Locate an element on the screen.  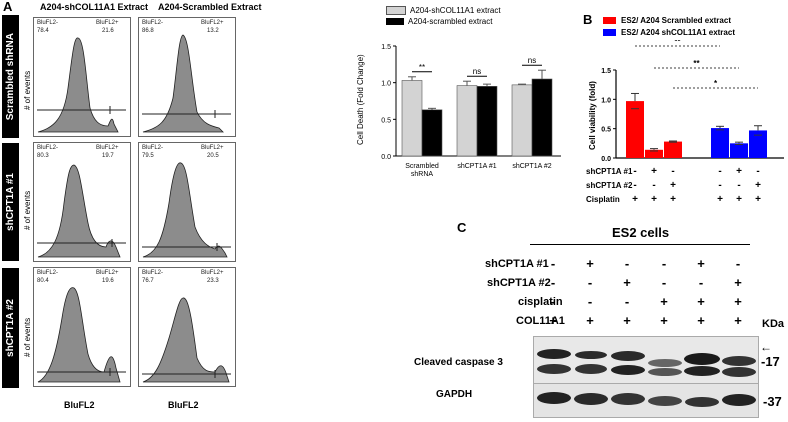
blot-gapdh is located at coordinates (646, 400).